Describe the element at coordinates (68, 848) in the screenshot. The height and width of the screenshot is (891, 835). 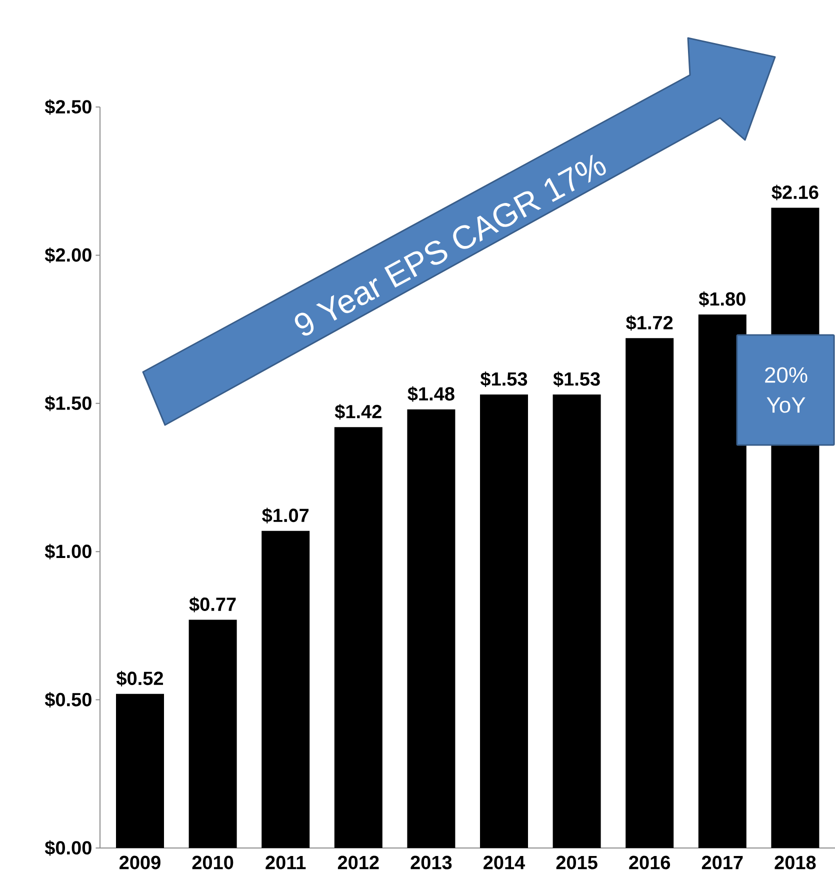
I see `y-tick-label: $0.00` at that location.